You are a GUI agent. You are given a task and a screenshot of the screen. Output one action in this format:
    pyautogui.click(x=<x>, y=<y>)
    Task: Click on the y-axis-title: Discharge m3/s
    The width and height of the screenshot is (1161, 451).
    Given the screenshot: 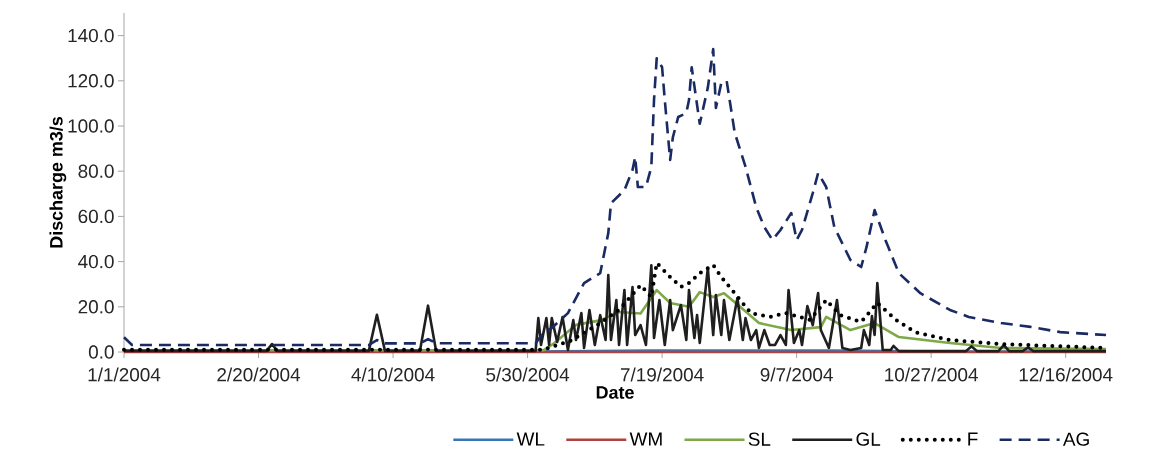 What is the action you would take?
    pyautogui.click(x=58, y=182)
    